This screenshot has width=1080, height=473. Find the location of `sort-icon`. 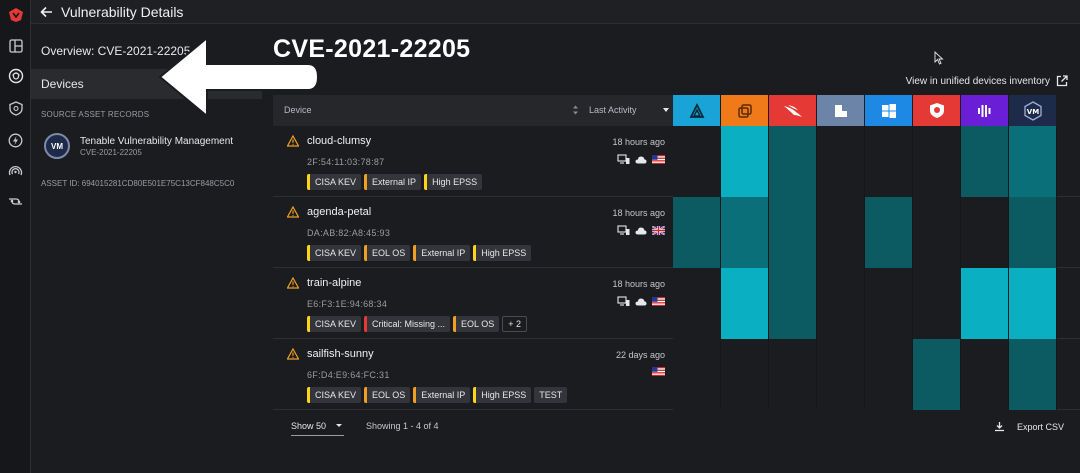

sort-icon is located at coordinates (575, 110).